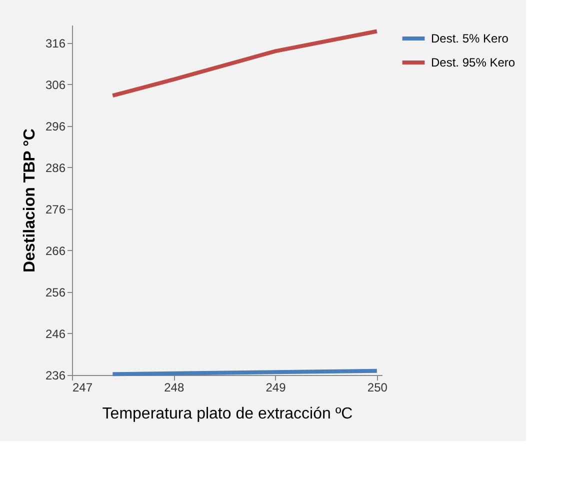 The width and height of the screenshot is (574, 501). I want to click on y-tick-label: 316, so click(55, 43).